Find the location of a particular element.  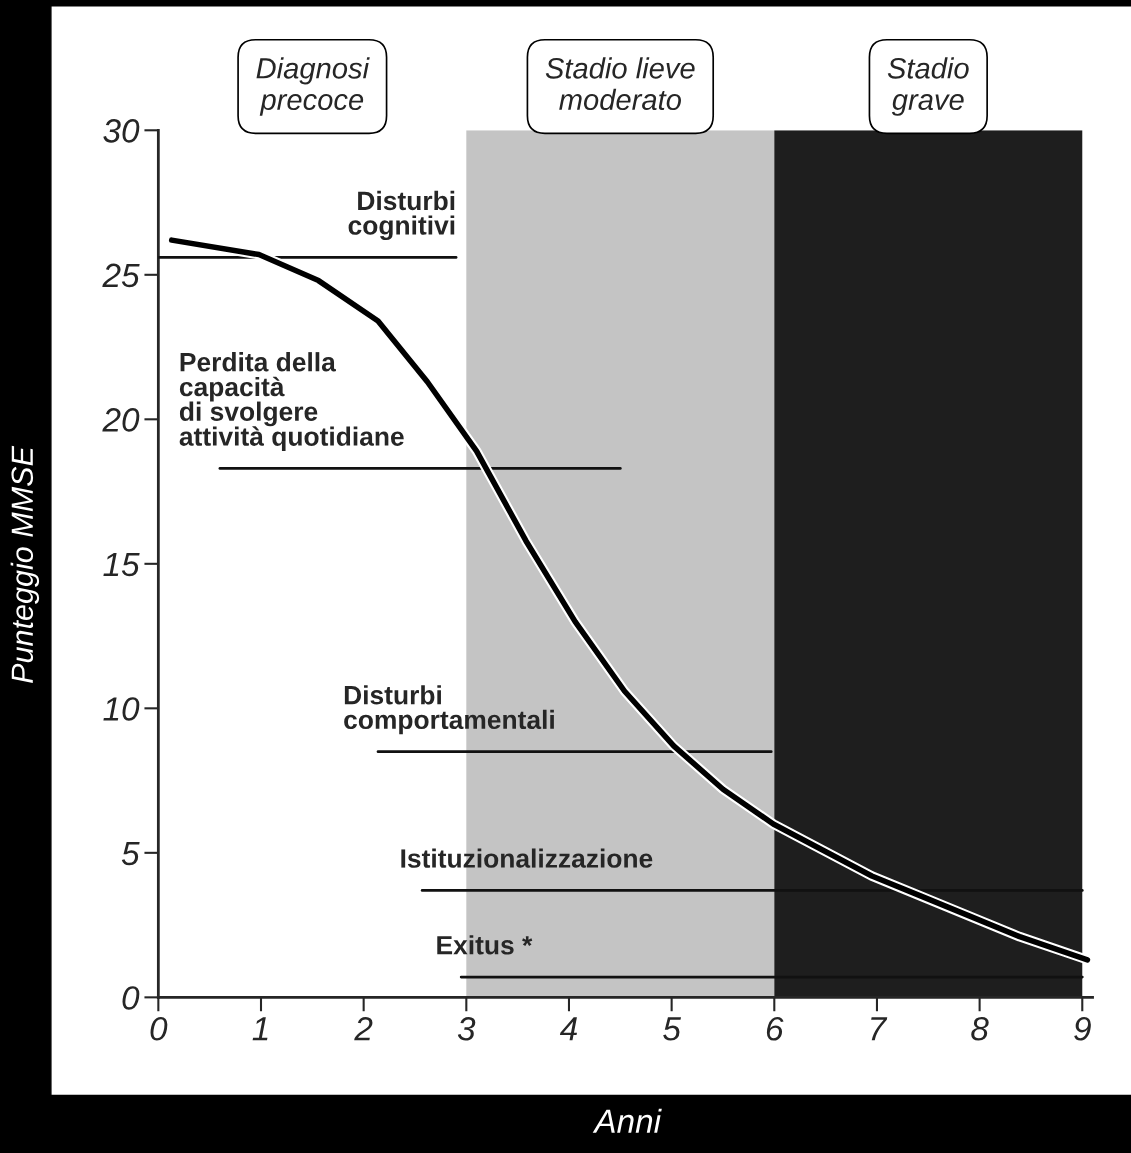

band-label: Stadio lieve moderato is located at coordinates (620, 84).